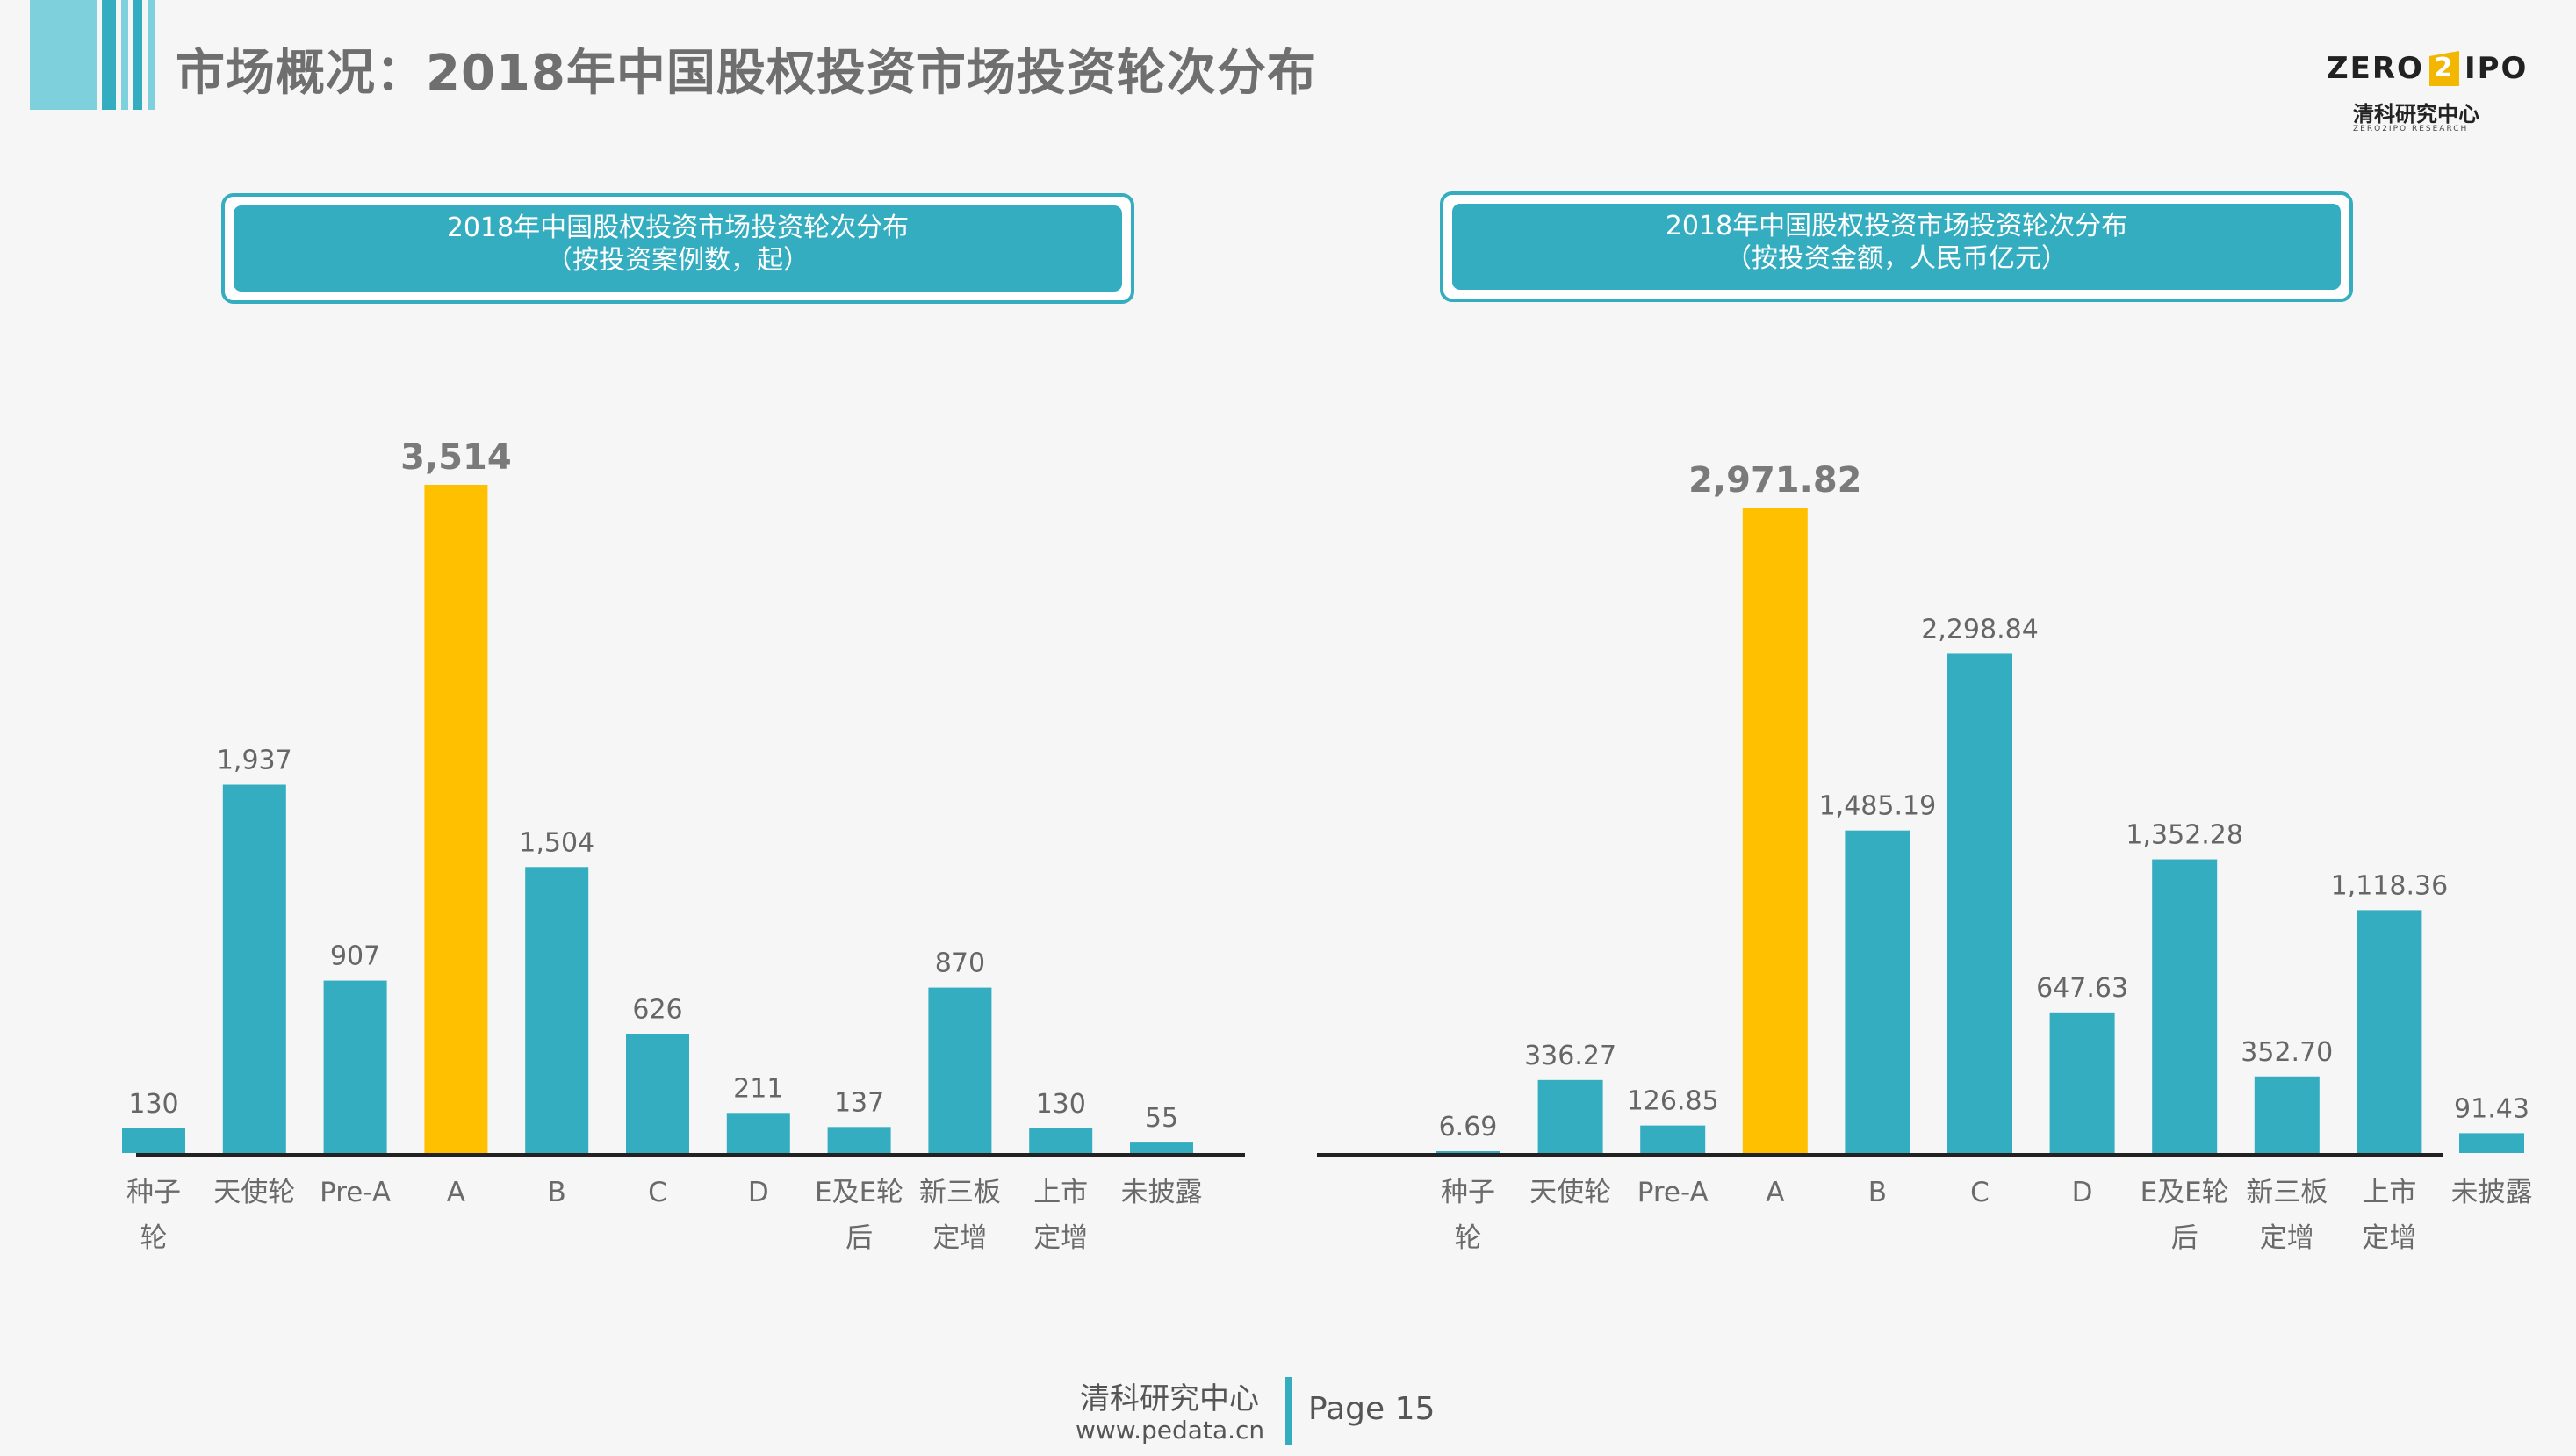  I want to click on logo-tagline: ZERO2IPO RESEARCH, so click(2411, 129).